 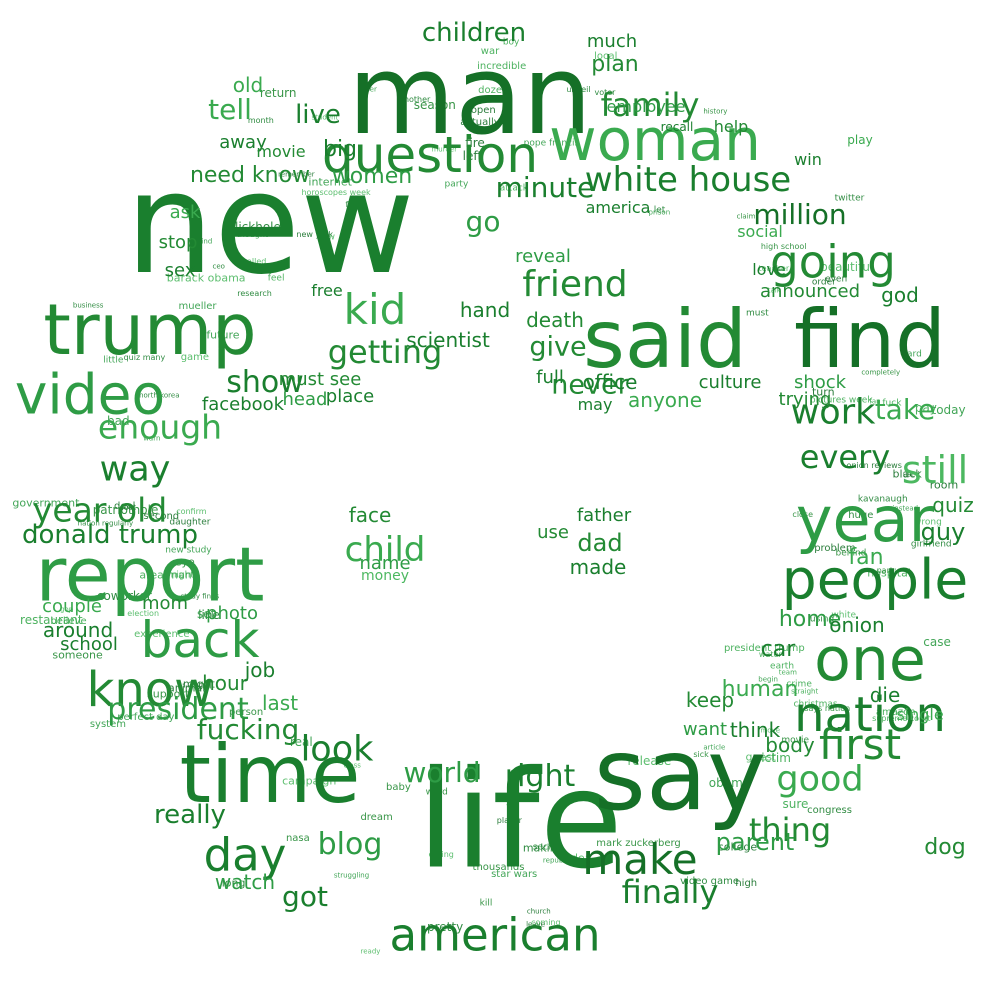 I want to click on word: report, so click(x=150, y=574).